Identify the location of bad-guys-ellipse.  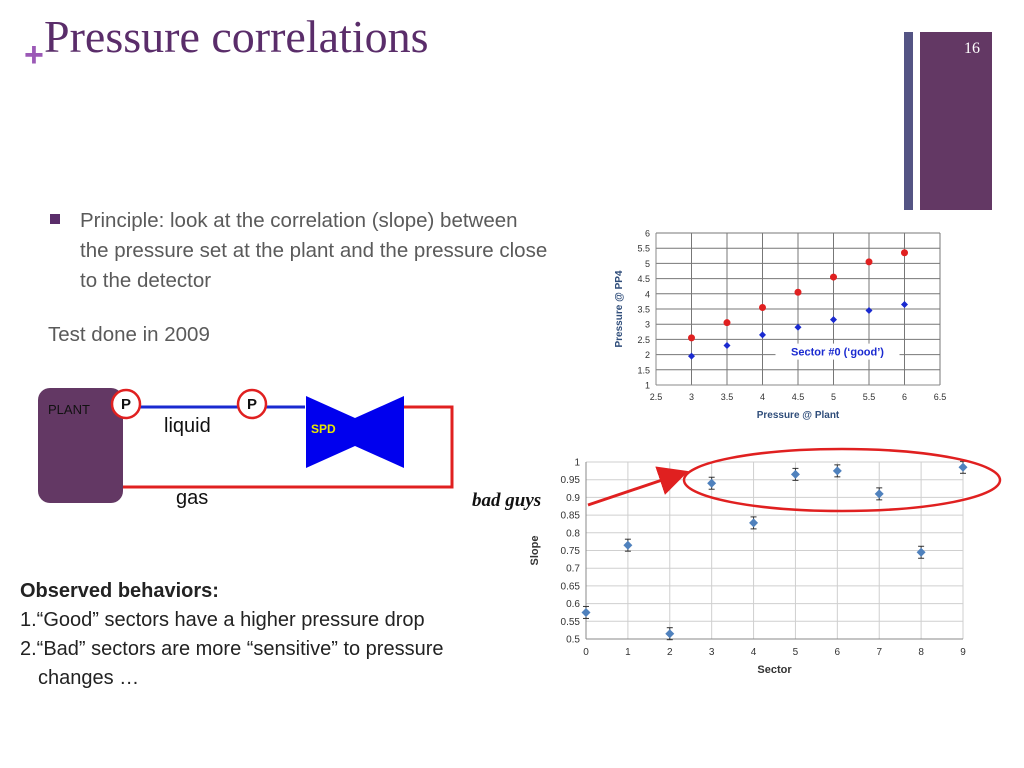
(842, 480).